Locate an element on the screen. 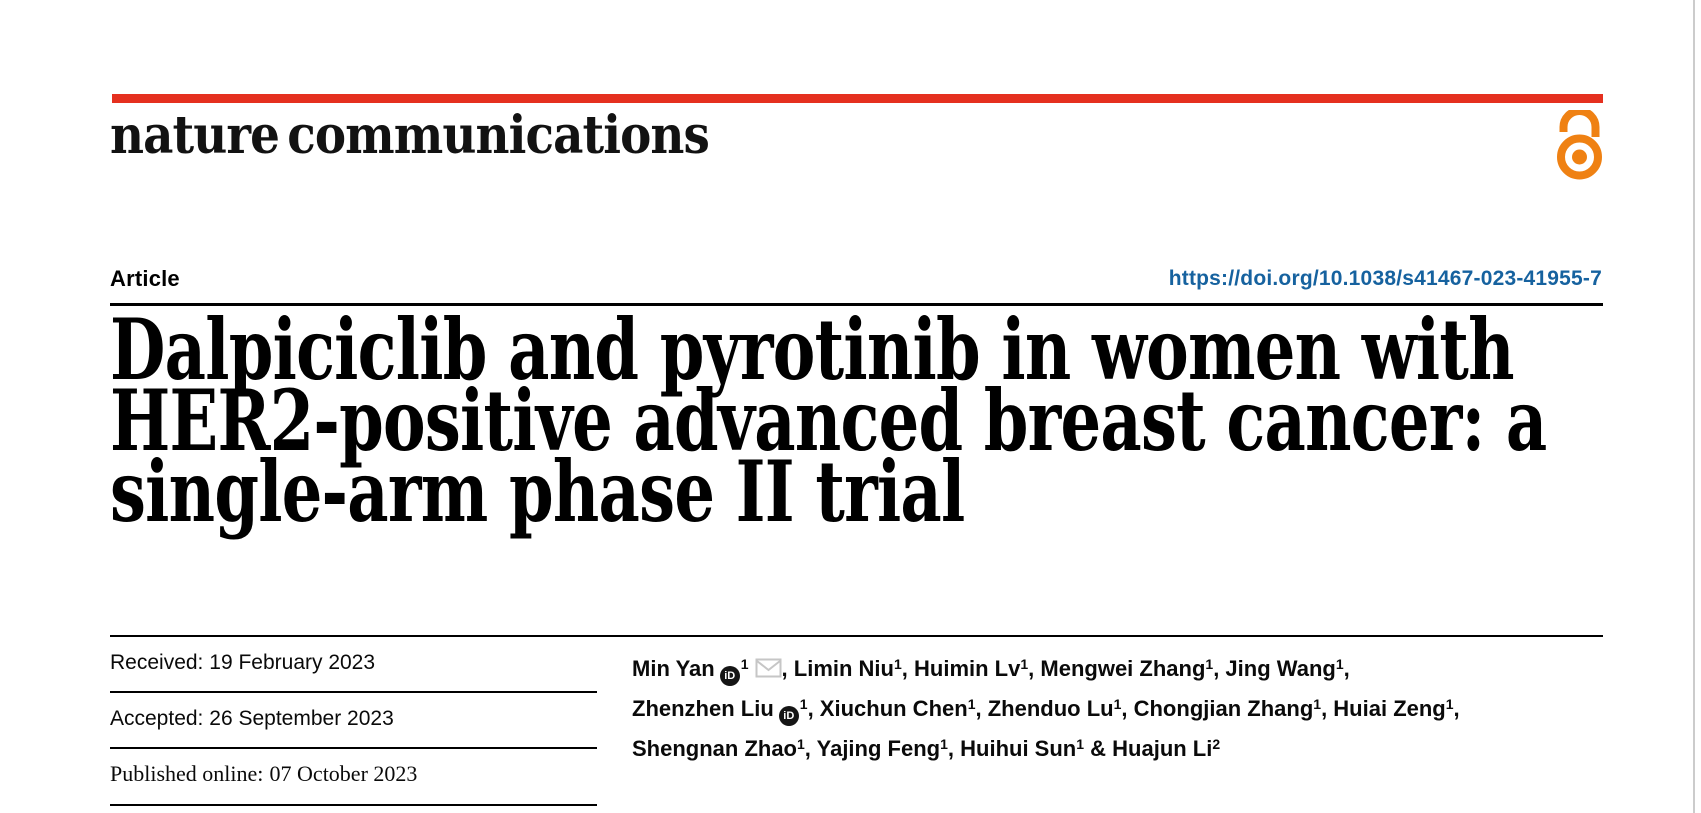 This screenshot has height=813, width=1701. received-row: Received: 19 February 2023 is located at coordinates (242, 663).